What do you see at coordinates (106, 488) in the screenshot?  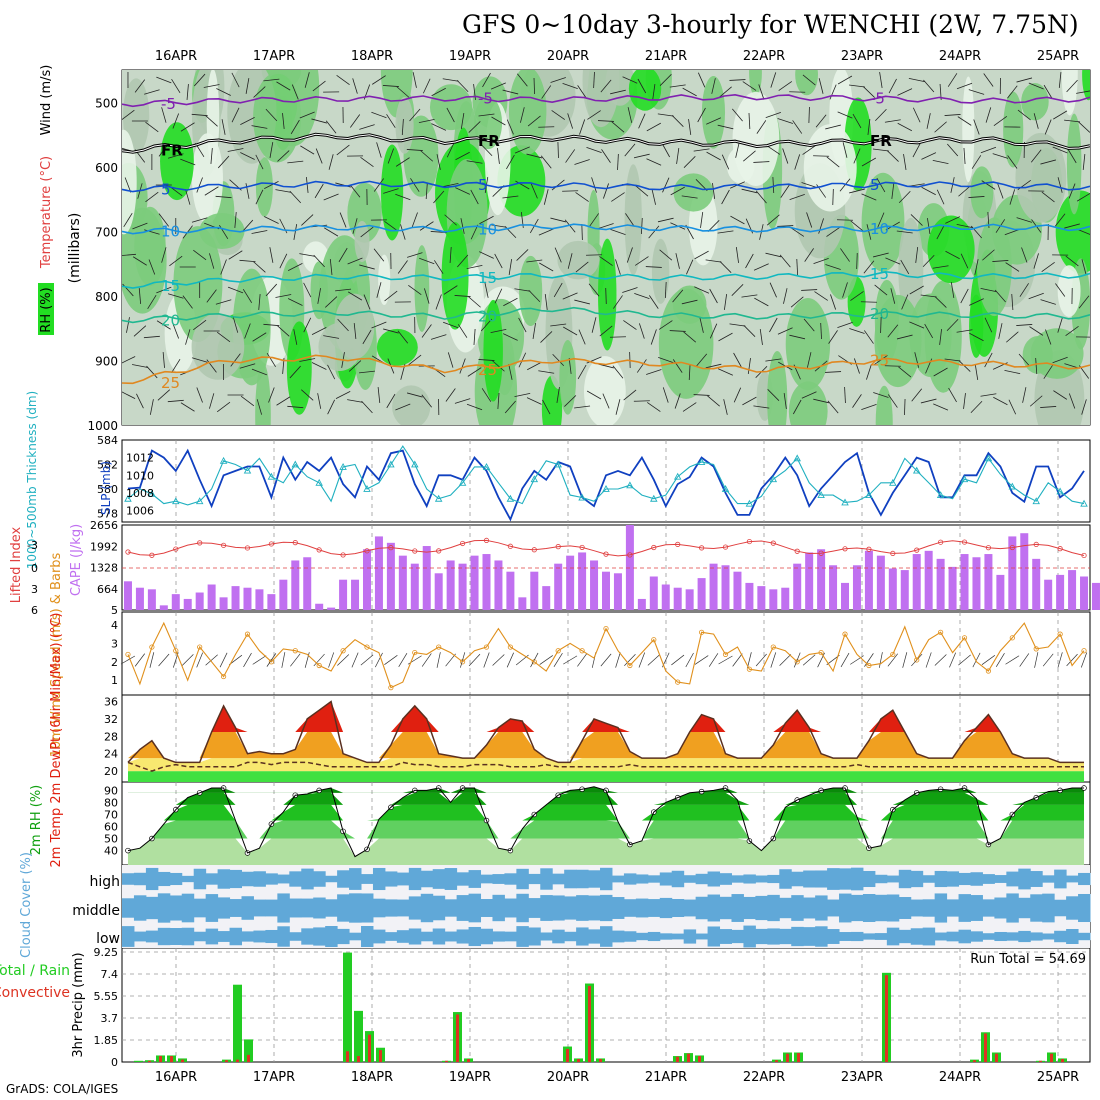 I see `slp-axis-label: SLP (mb)` at bounding box center [106, 488].